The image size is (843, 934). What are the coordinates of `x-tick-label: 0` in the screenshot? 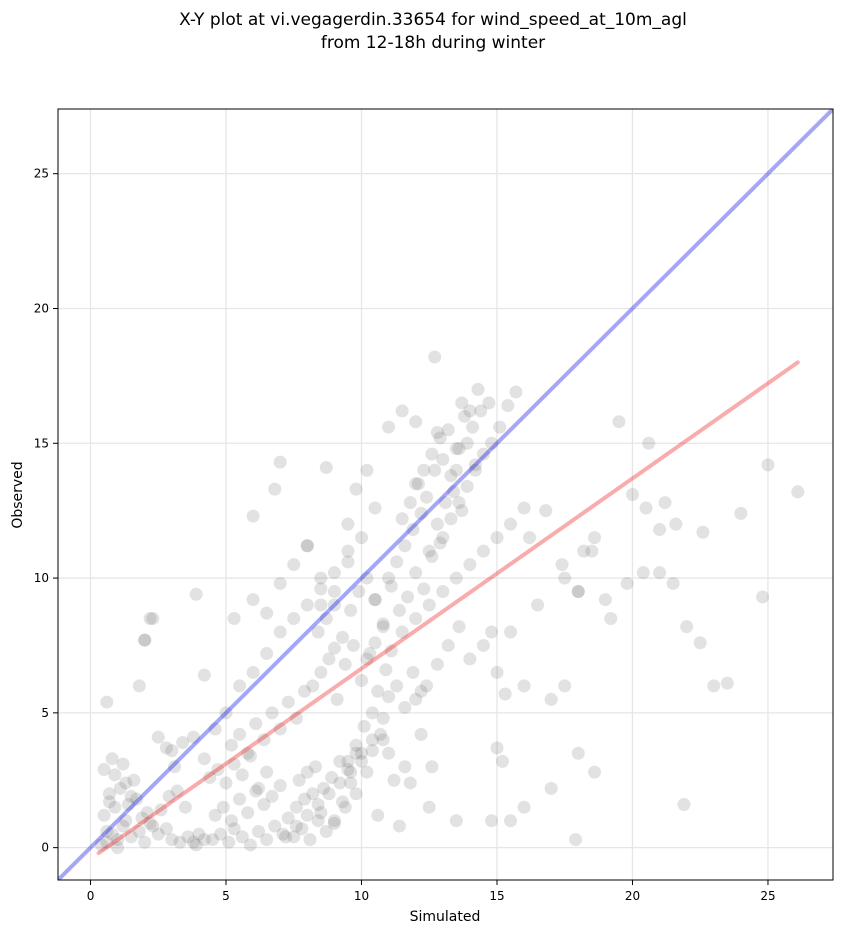 It's located at (91, 896).